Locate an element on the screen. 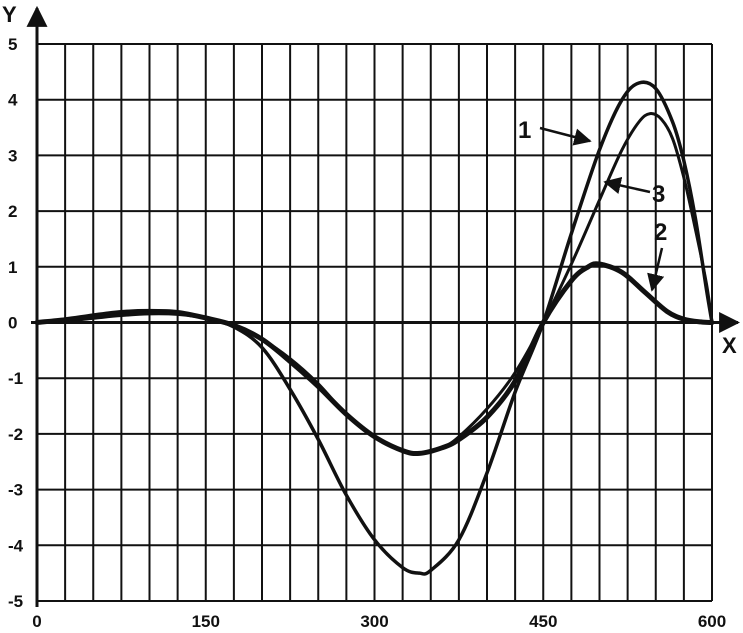 Image resolution: width=743 pixels, height=633 pixels. y-tick-label: -5 is located at coordinates (15, 601).